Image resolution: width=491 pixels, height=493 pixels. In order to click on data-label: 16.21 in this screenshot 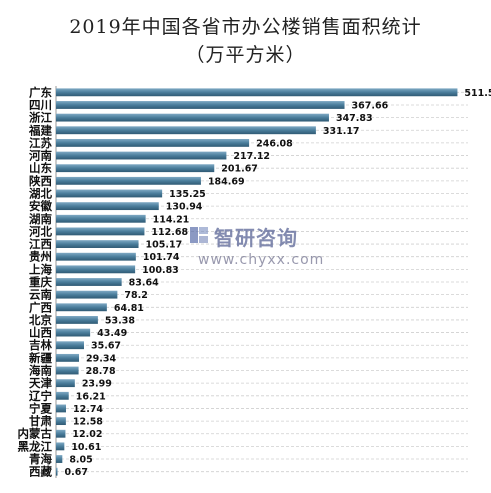, I will do `click(91, 396)`.